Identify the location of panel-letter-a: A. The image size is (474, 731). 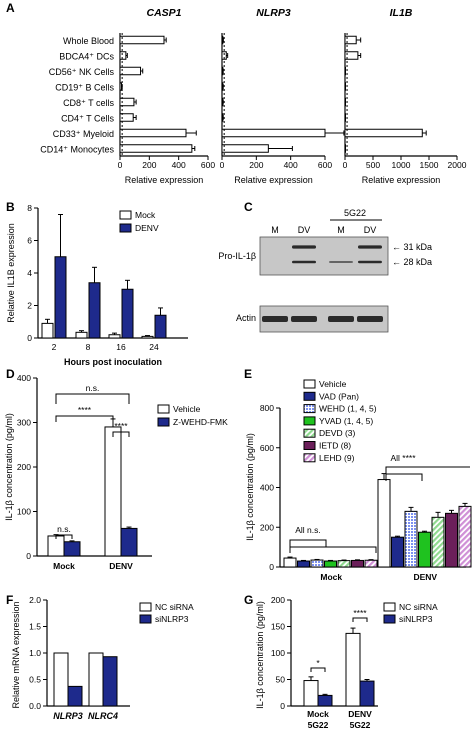
(10, 8).